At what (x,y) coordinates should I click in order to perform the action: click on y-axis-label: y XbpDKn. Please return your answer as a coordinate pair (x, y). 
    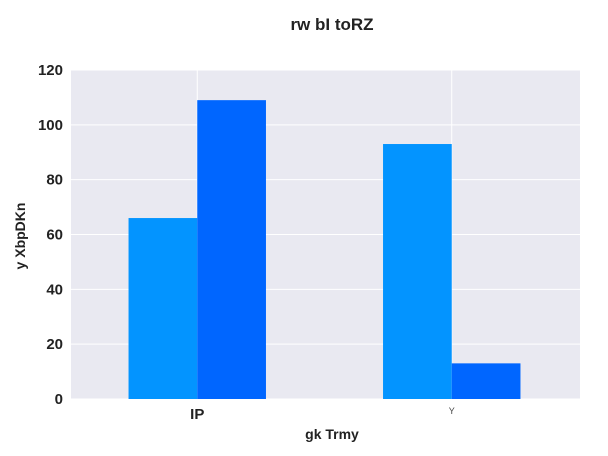
    Looking at the image, I should click on (20, 236).